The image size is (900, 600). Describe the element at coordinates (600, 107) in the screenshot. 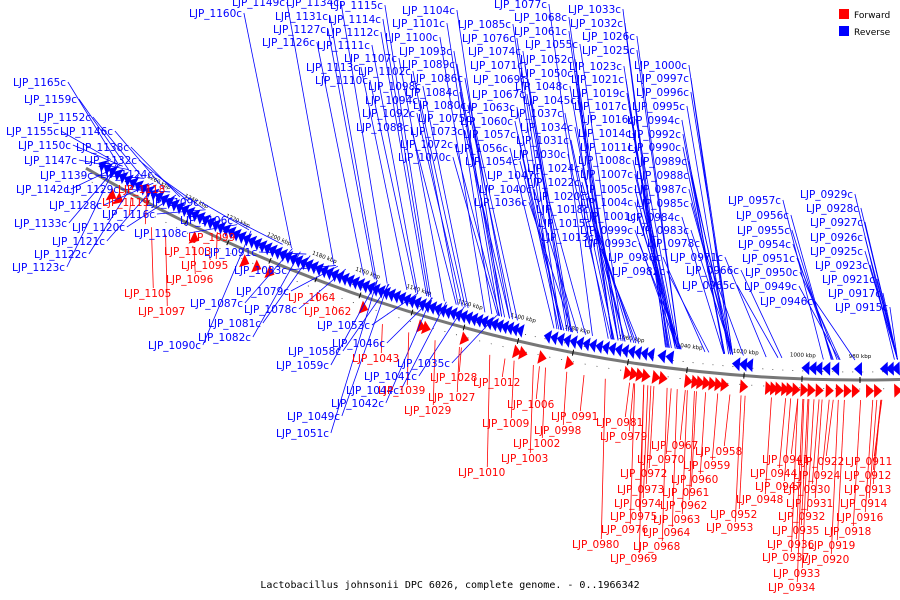

I see `gene-label: LJP_1017c` at that location.